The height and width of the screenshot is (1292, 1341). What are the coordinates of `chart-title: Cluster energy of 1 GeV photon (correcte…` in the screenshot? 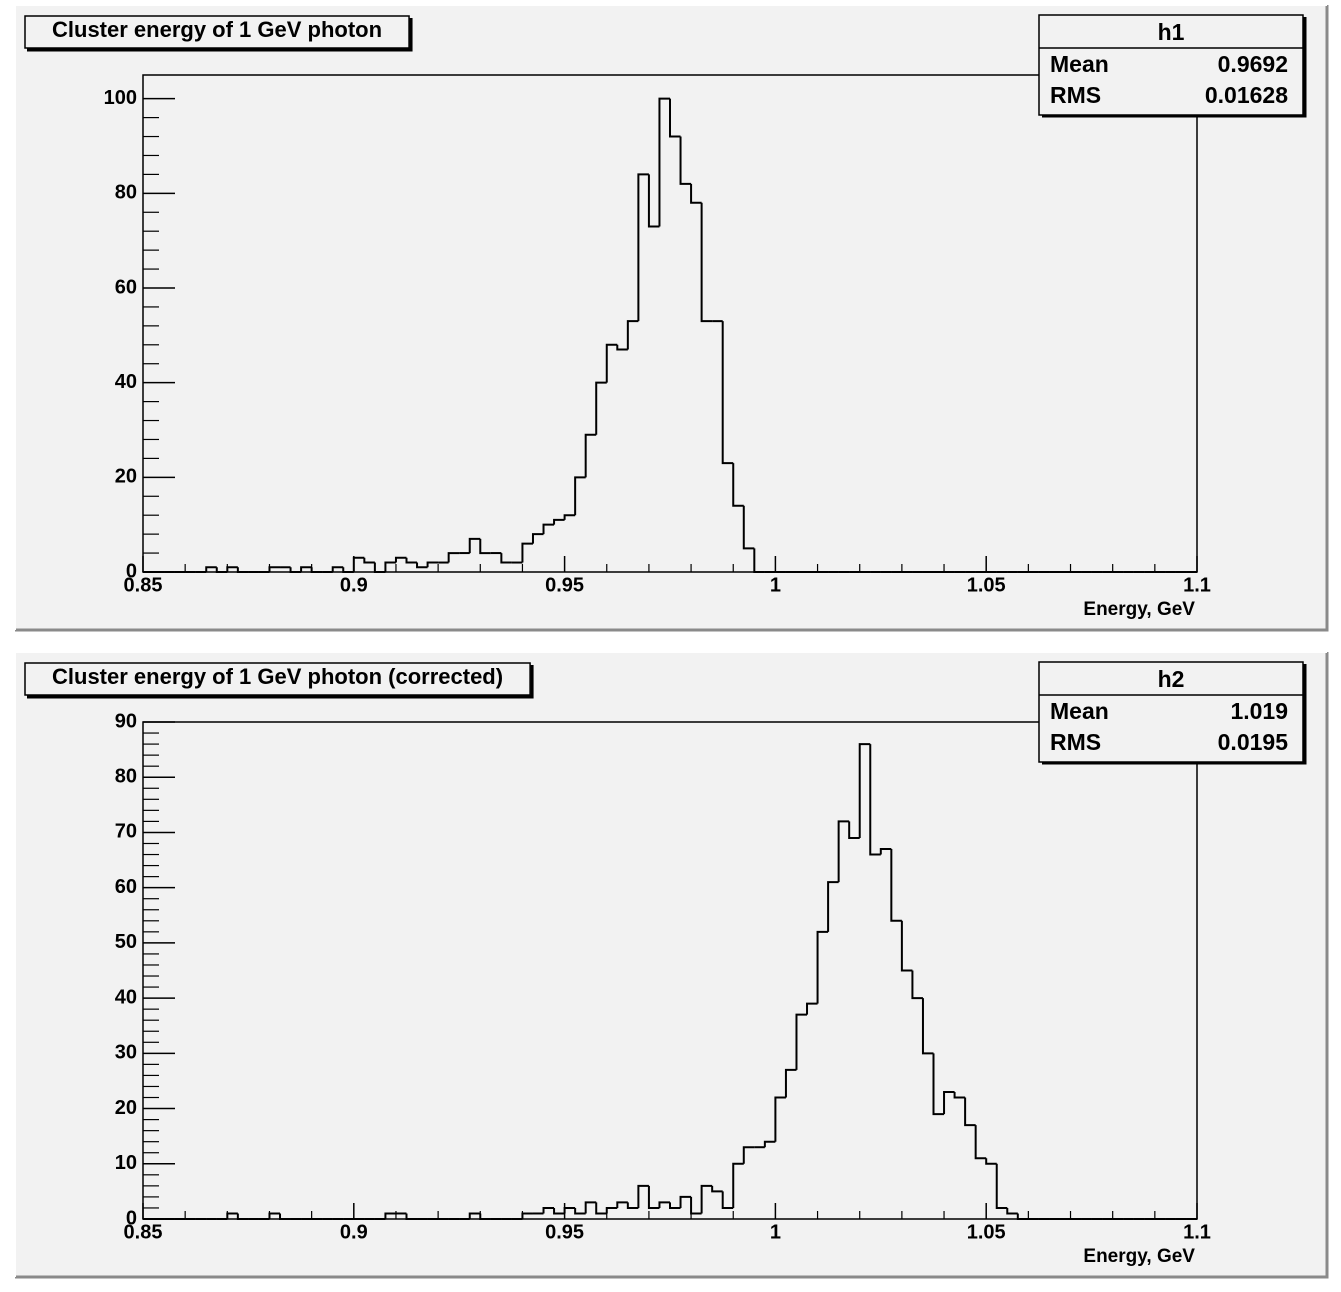 It's located at (277, 676).